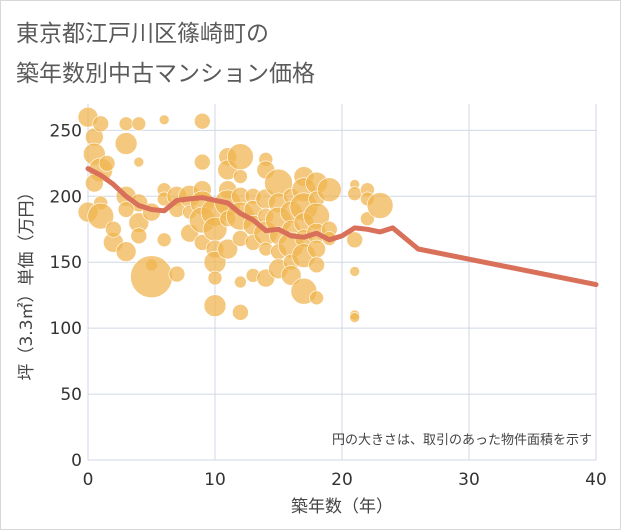  What do you see at coordinates (462, 440) in the screenshot?
I see `size-legend-note: 円の大きさは、取引のあった物件面積を示す` at bounding box center [462, 440].